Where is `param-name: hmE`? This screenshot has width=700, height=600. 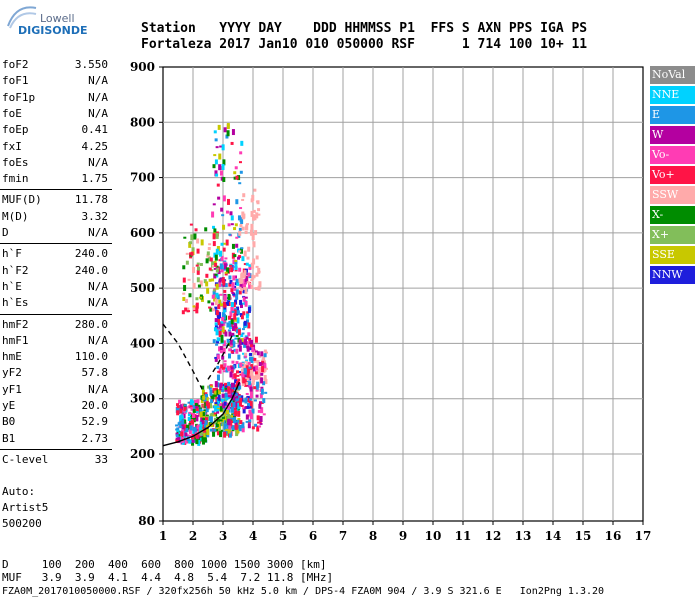
param-name: hmE is located at coordinates (12, 357).